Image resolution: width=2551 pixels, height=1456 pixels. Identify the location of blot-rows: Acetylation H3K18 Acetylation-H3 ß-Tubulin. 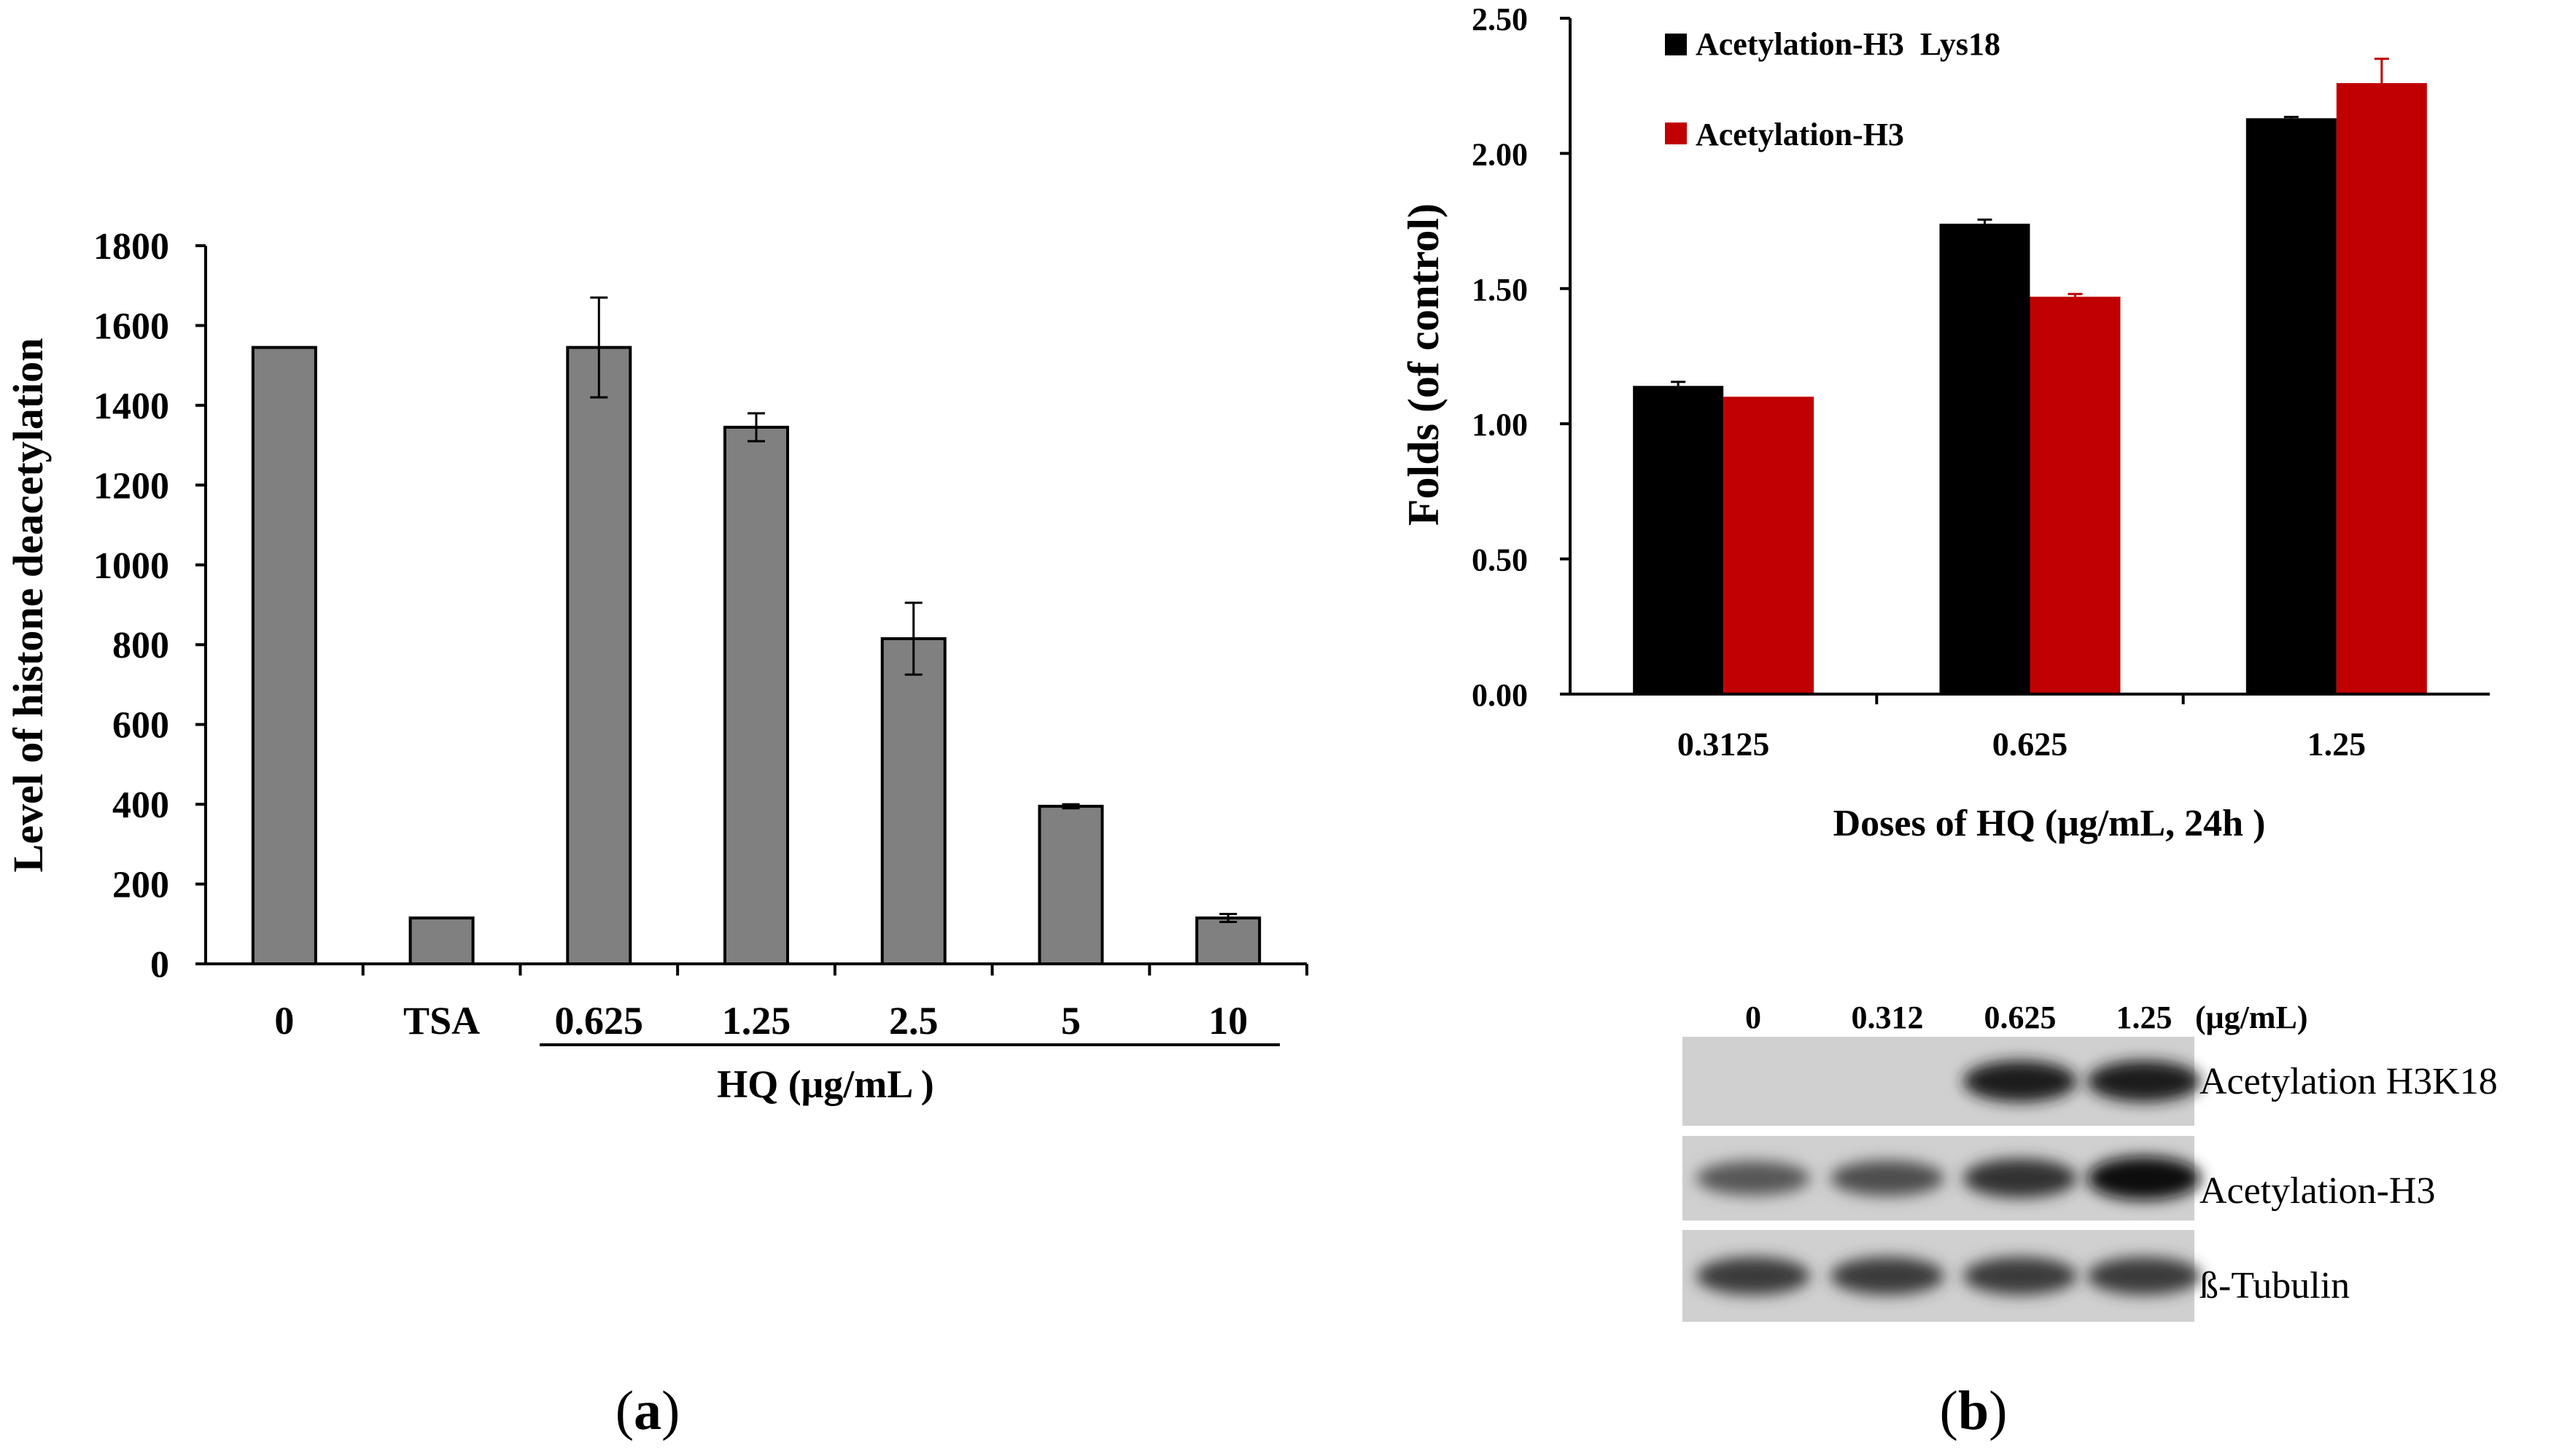
(2090, 1179).